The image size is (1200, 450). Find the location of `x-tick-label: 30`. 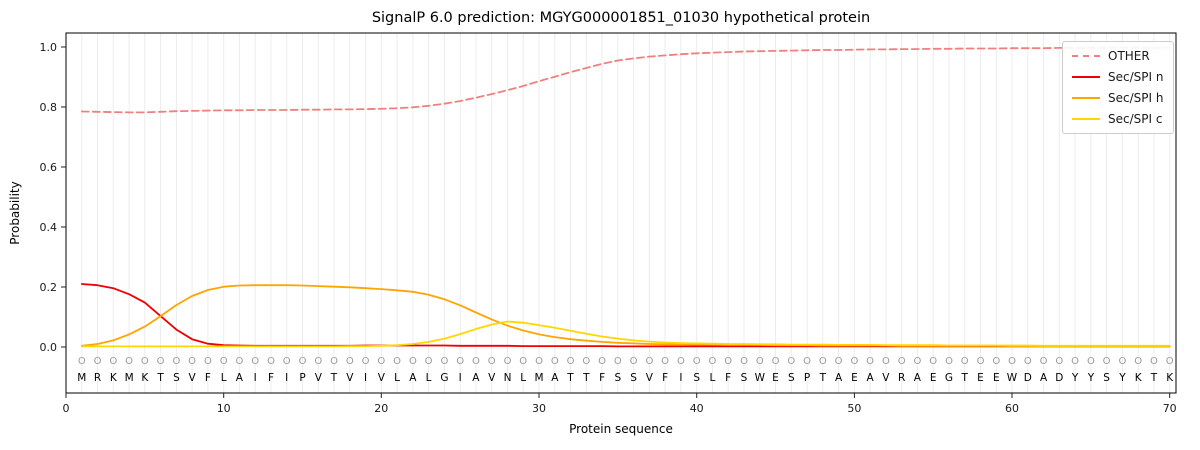

x-tick-label: 30 is located at coordinates (539, 408).